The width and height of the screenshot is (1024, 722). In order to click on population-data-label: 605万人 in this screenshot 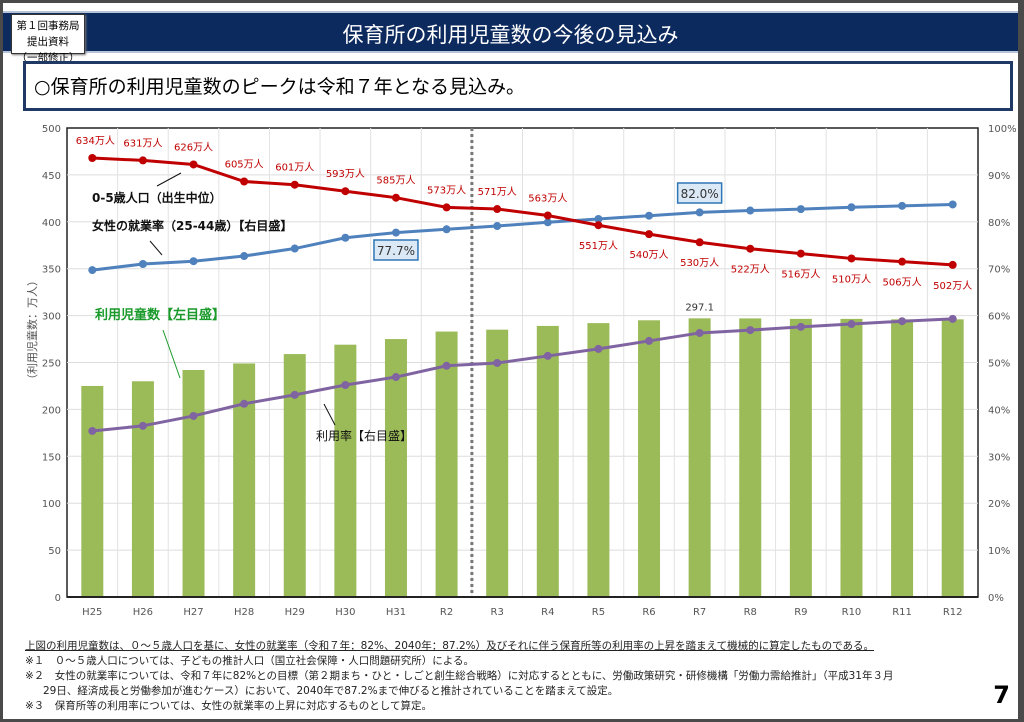, I will do `click(244, 164)`.